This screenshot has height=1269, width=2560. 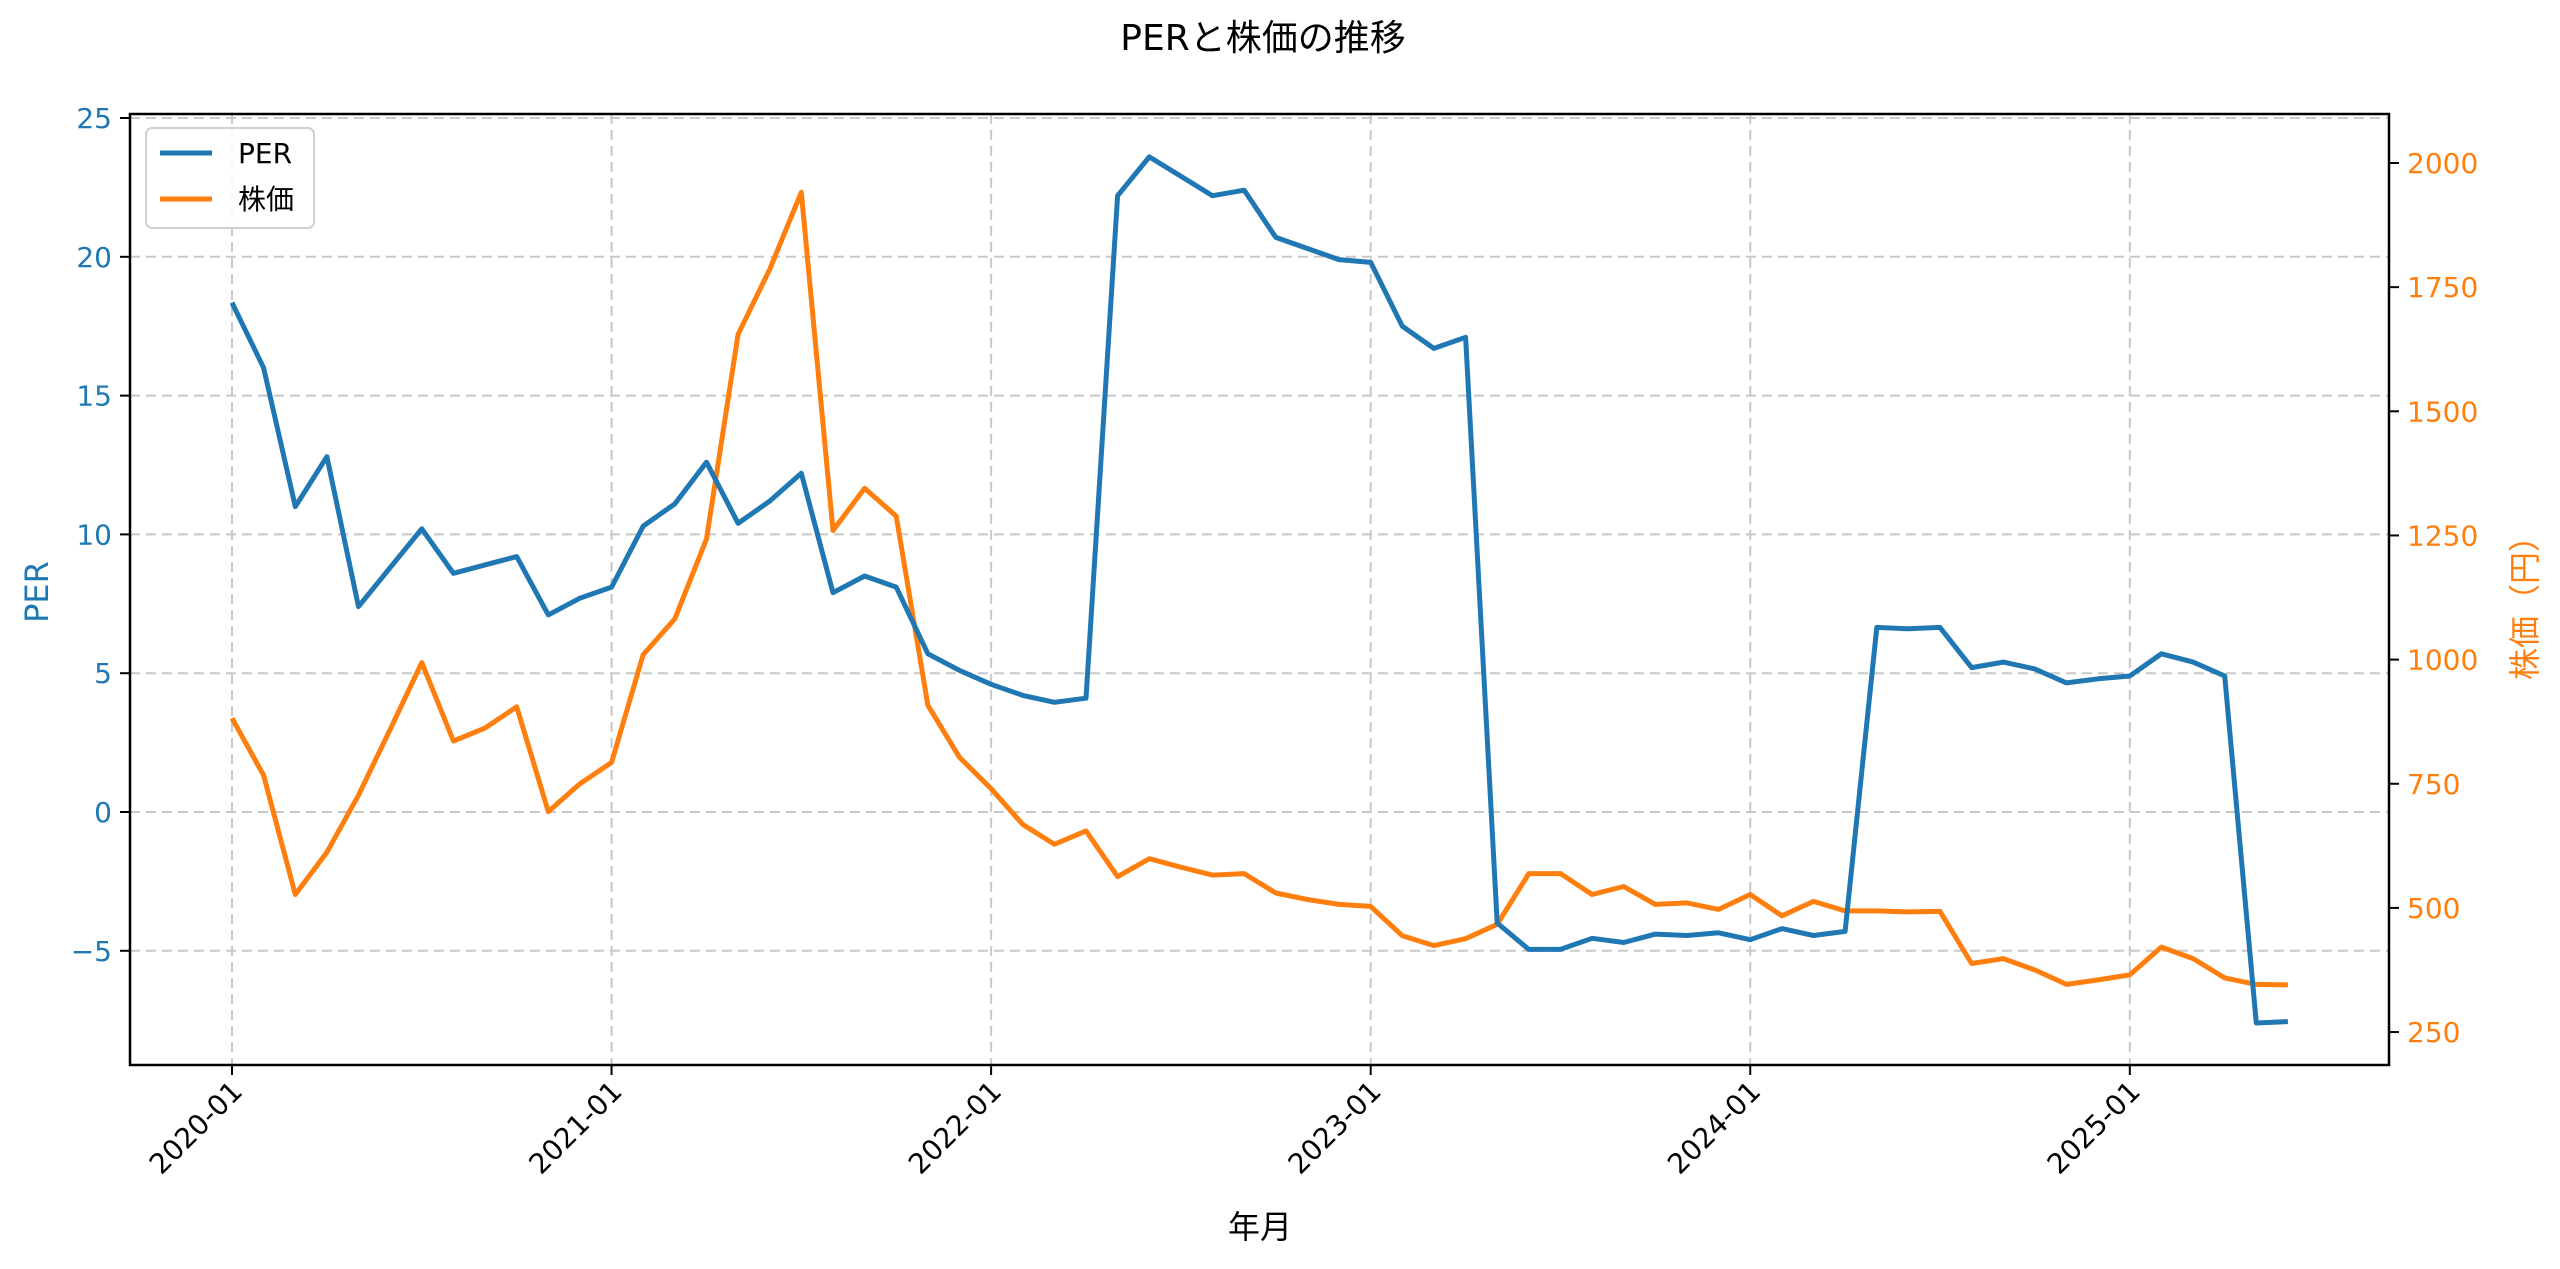 I want to click on x-tick-label: 2025-01, so click(x=2094, y=1128).